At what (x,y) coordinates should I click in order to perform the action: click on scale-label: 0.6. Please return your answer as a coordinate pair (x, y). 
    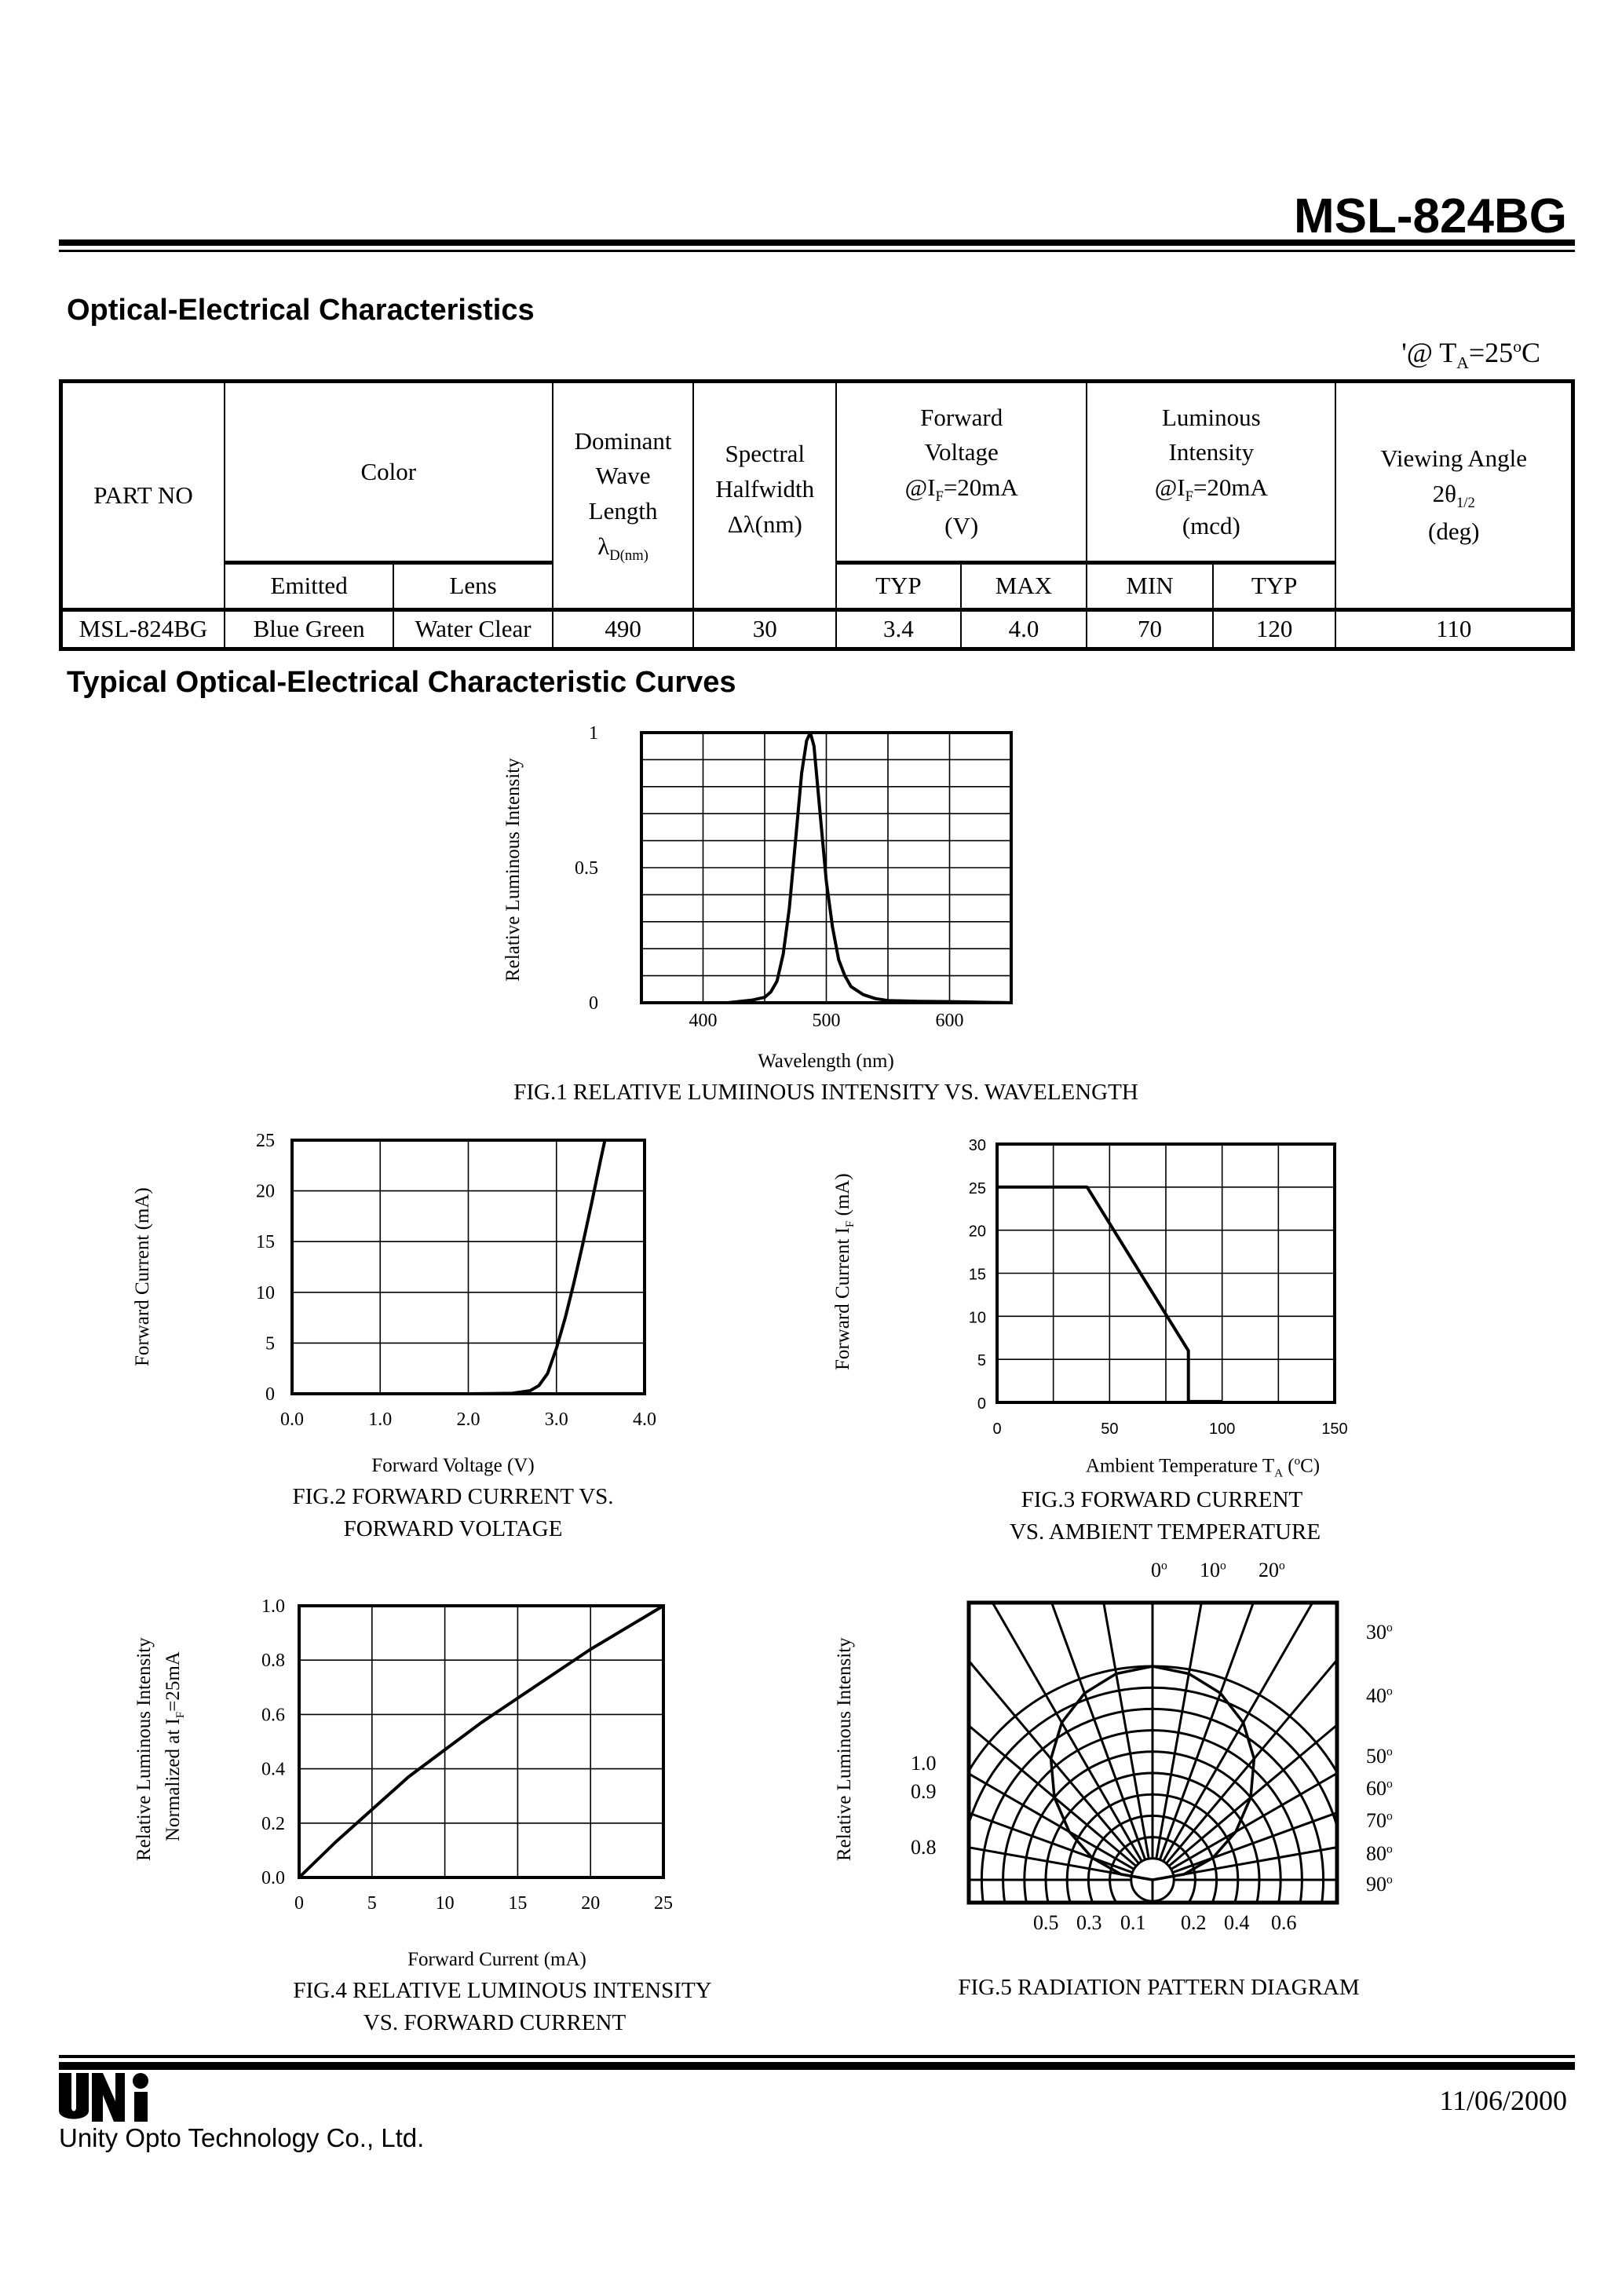
    Looking at the image, I should click on (1284, 1923).